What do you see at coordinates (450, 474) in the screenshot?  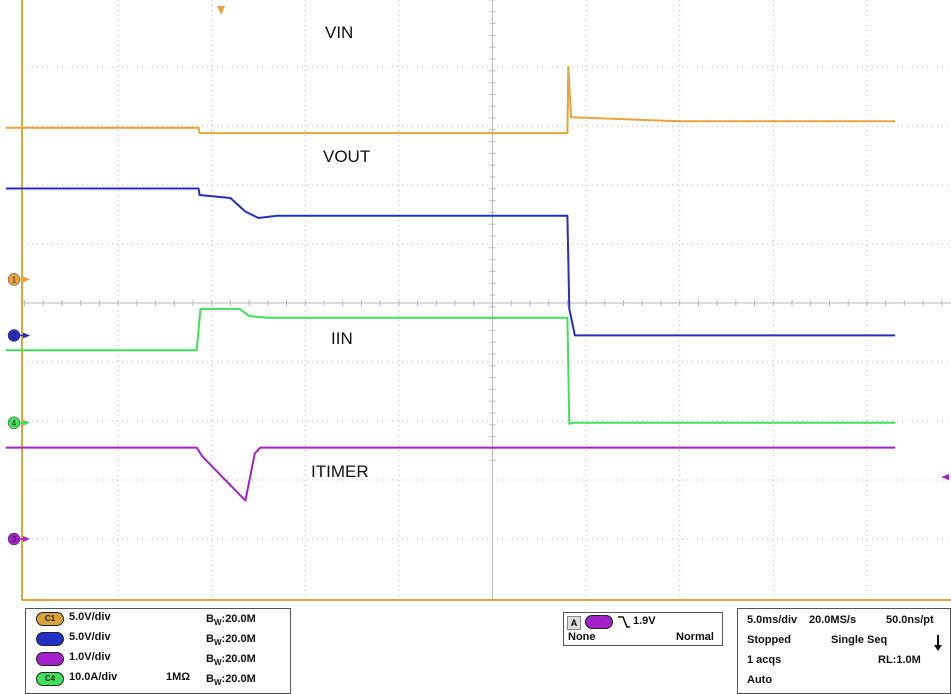 I see `trace-itimer` at bounding box center [450, 474].